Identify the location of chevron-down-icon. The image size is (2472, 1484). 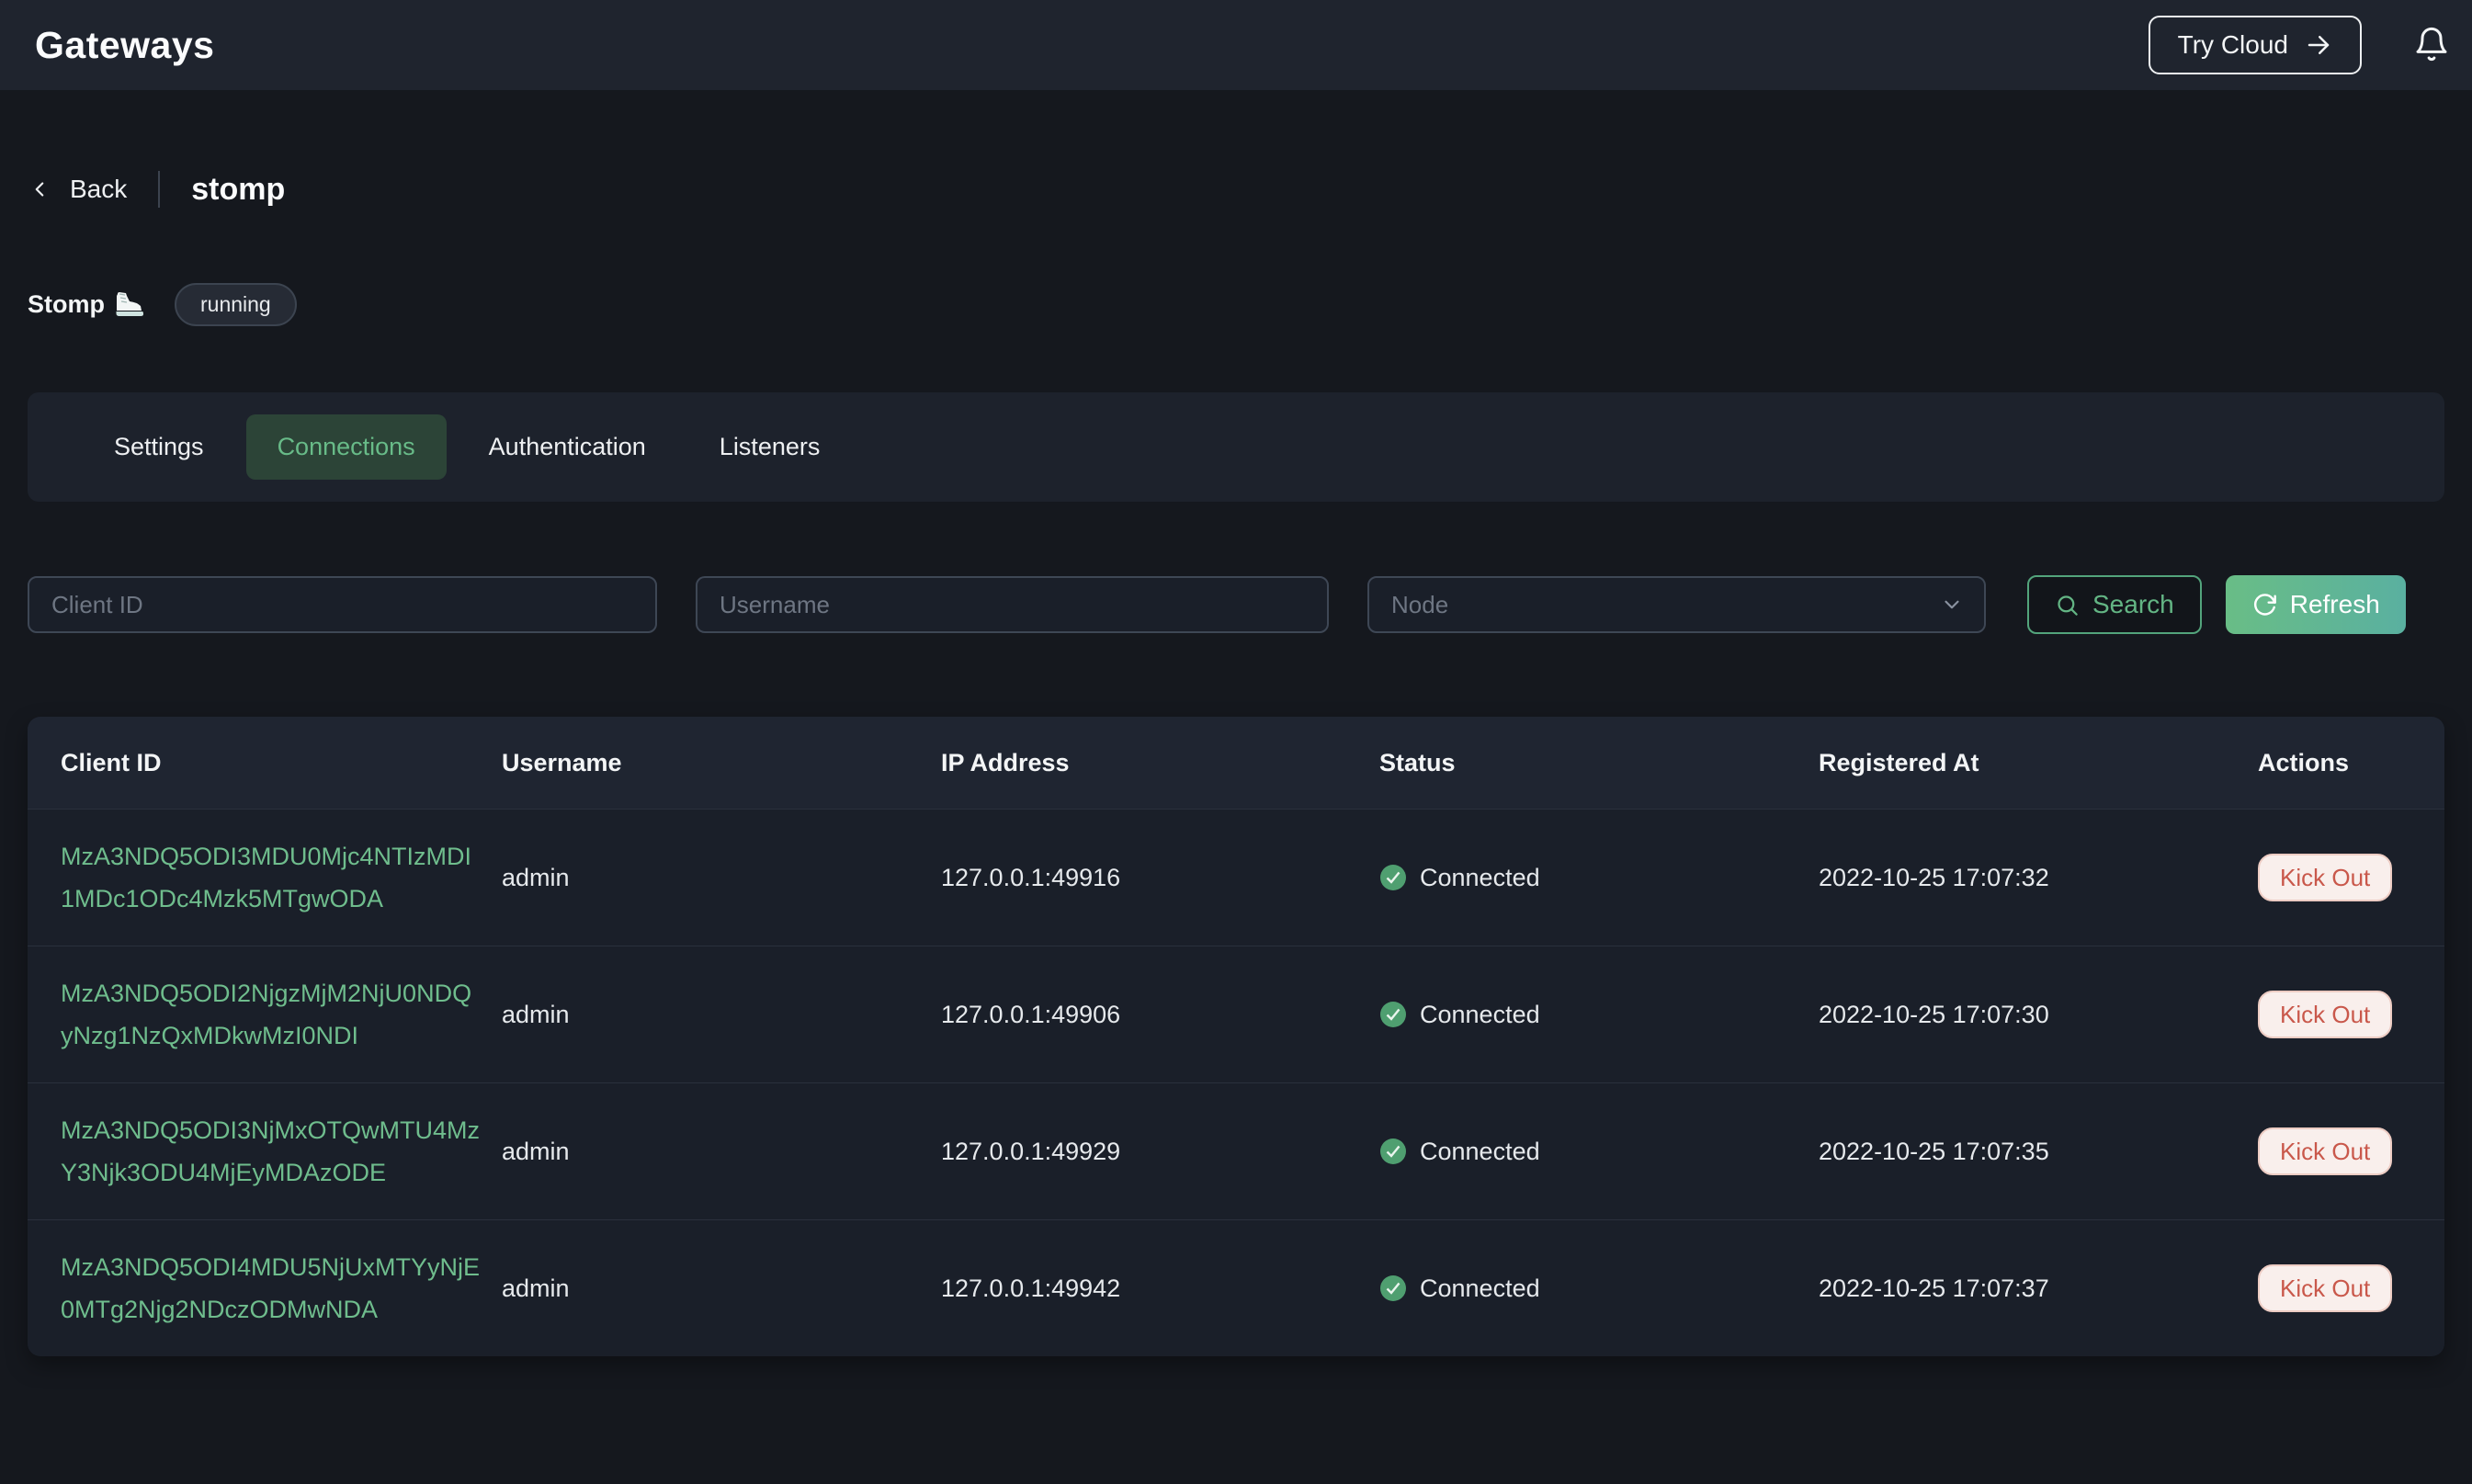
(1952, 605).